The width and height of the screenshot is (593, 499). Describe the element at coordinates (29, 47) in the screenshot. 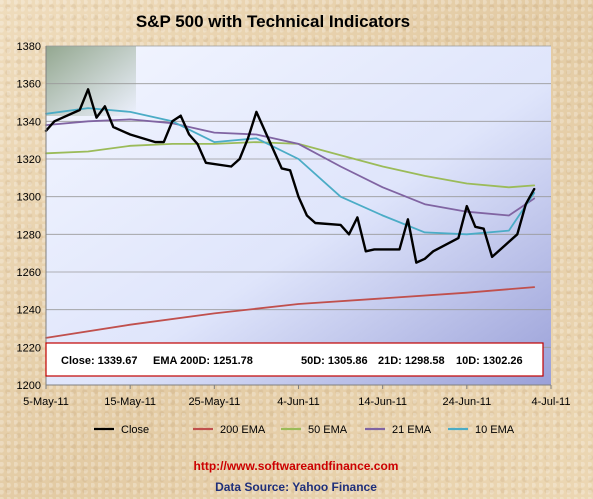

I see `y-tick-label: 1380` at that location.